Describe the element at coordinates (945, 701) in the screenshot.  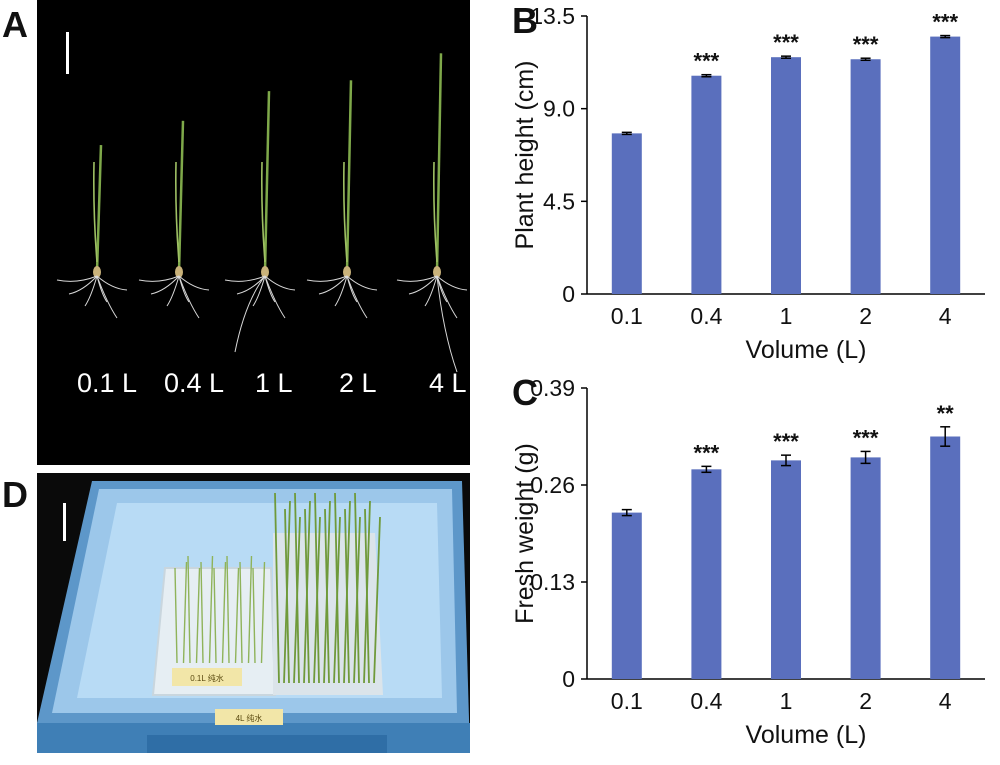
I see `weight-x-tick-label: 4` at that location.